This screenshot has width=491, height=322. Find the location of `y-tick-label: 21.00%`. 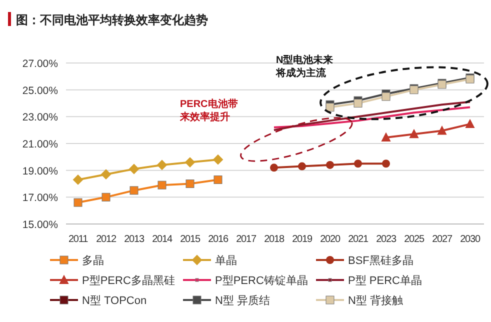

y-tick-label: 21.00% is located at coordinates (40, 144).